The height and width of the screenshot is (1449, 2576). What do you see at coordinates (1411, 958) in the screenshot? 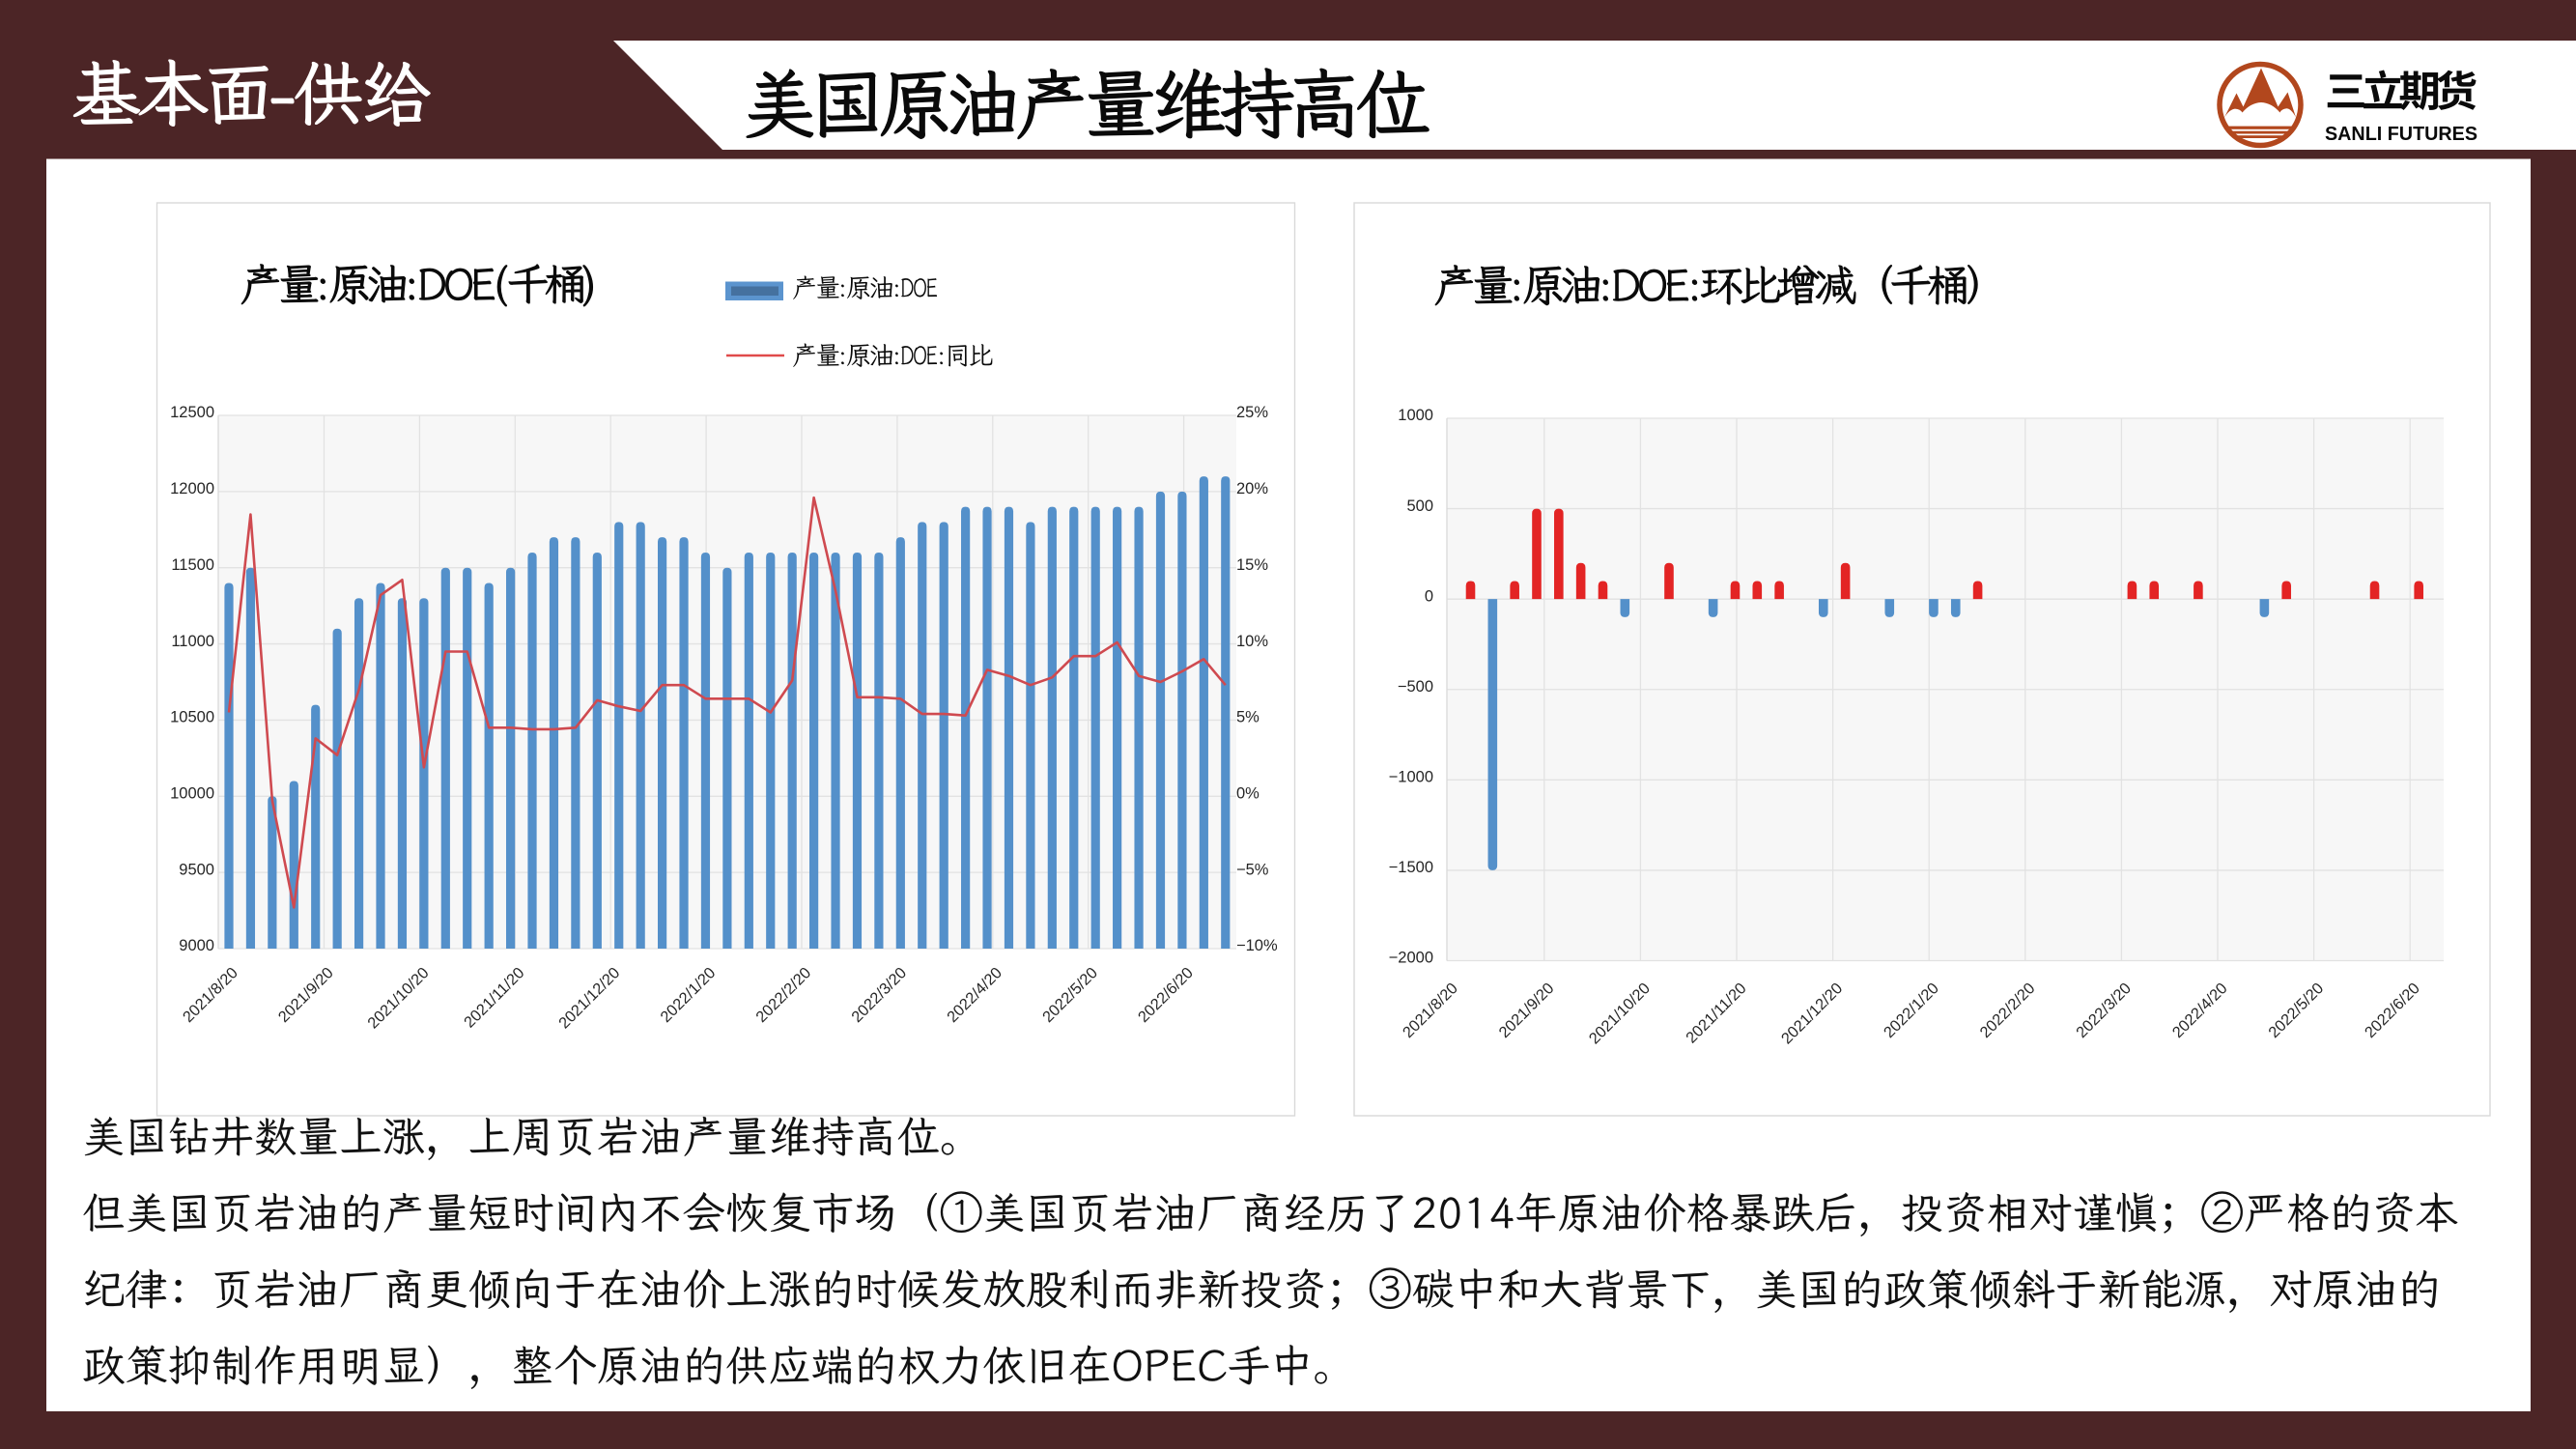
I see `svg-text: −2000` at bounding box center [1411, 958].